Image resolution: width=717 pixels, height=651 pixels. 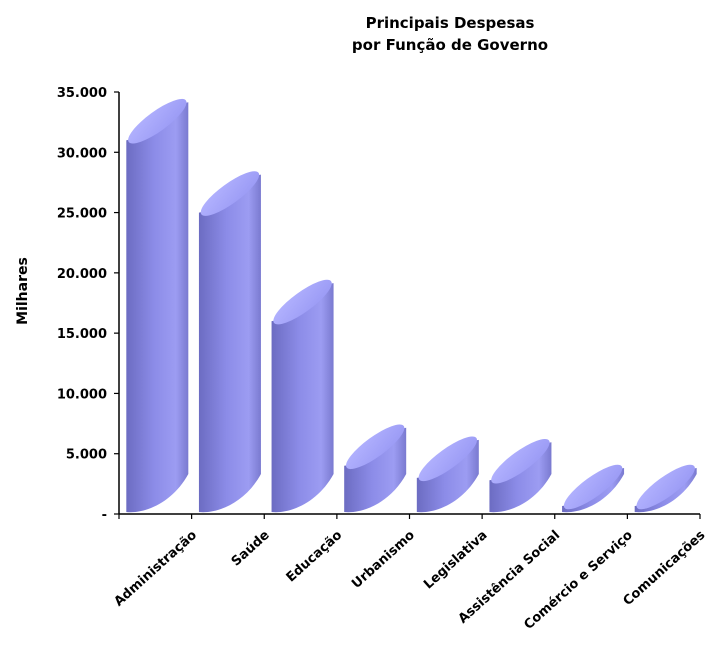 What do you see at coordinates (455, 560) in the screenshot?
I see `x-tick-label: Legislativa` at bounding box center [455, 560].